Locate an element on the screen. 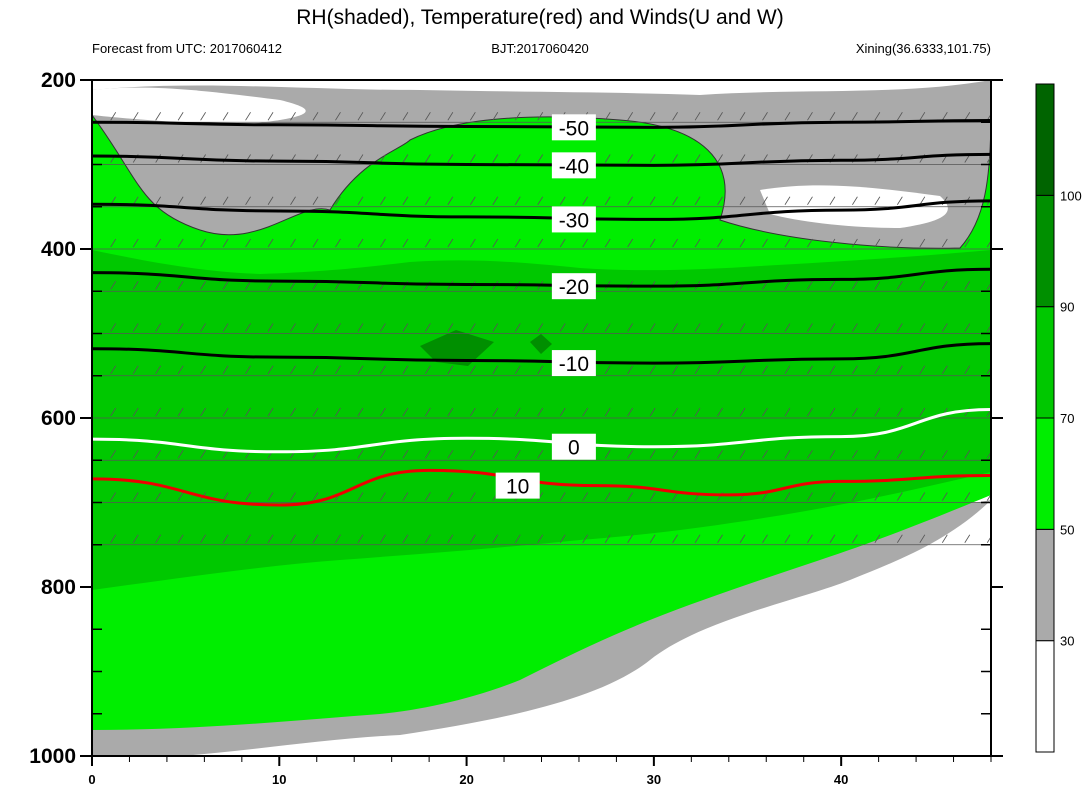 The image size is (1087, 806). x-tick-label: 10 is located at coordinates (279, 779).